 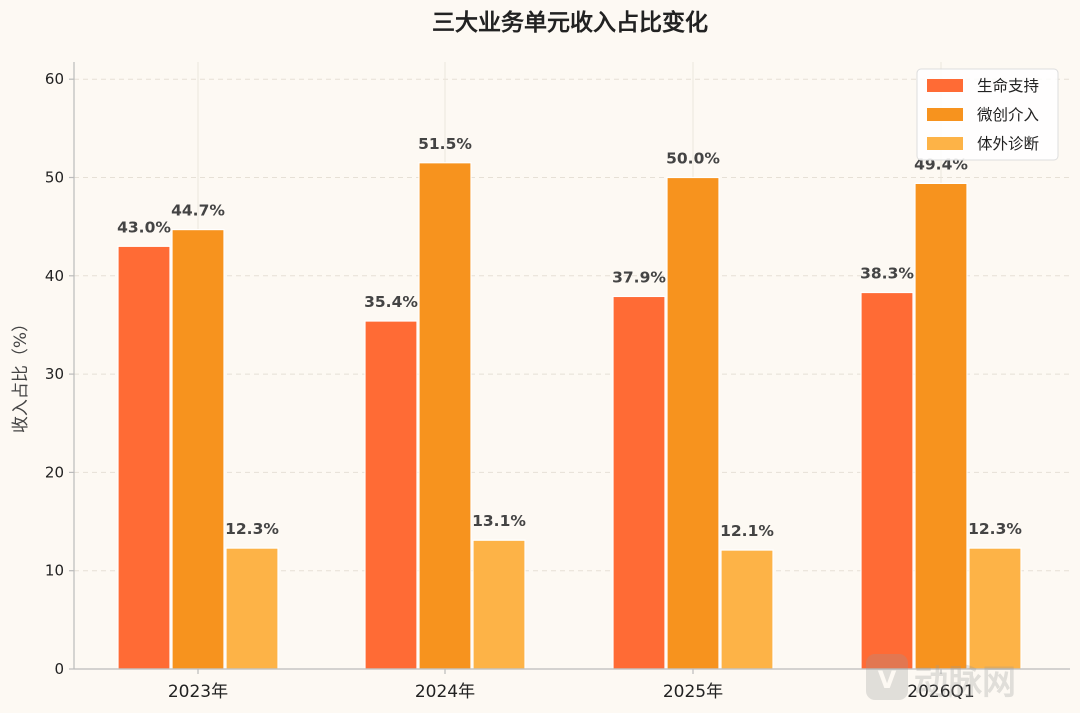 I want to click on y-tick-label: 40, so click(x=54, y=276).